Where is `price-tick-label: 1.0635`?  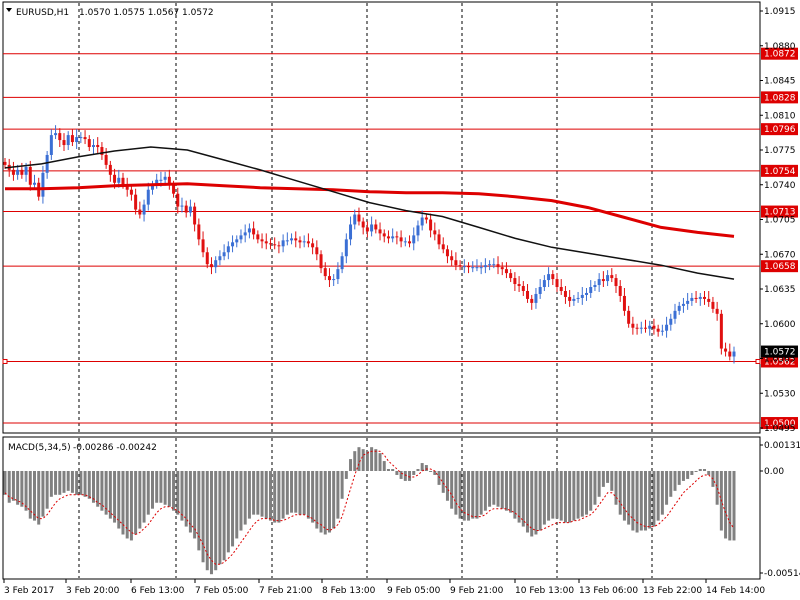 price-tick-label: 1.0635 is located at coordinates (780, 290).